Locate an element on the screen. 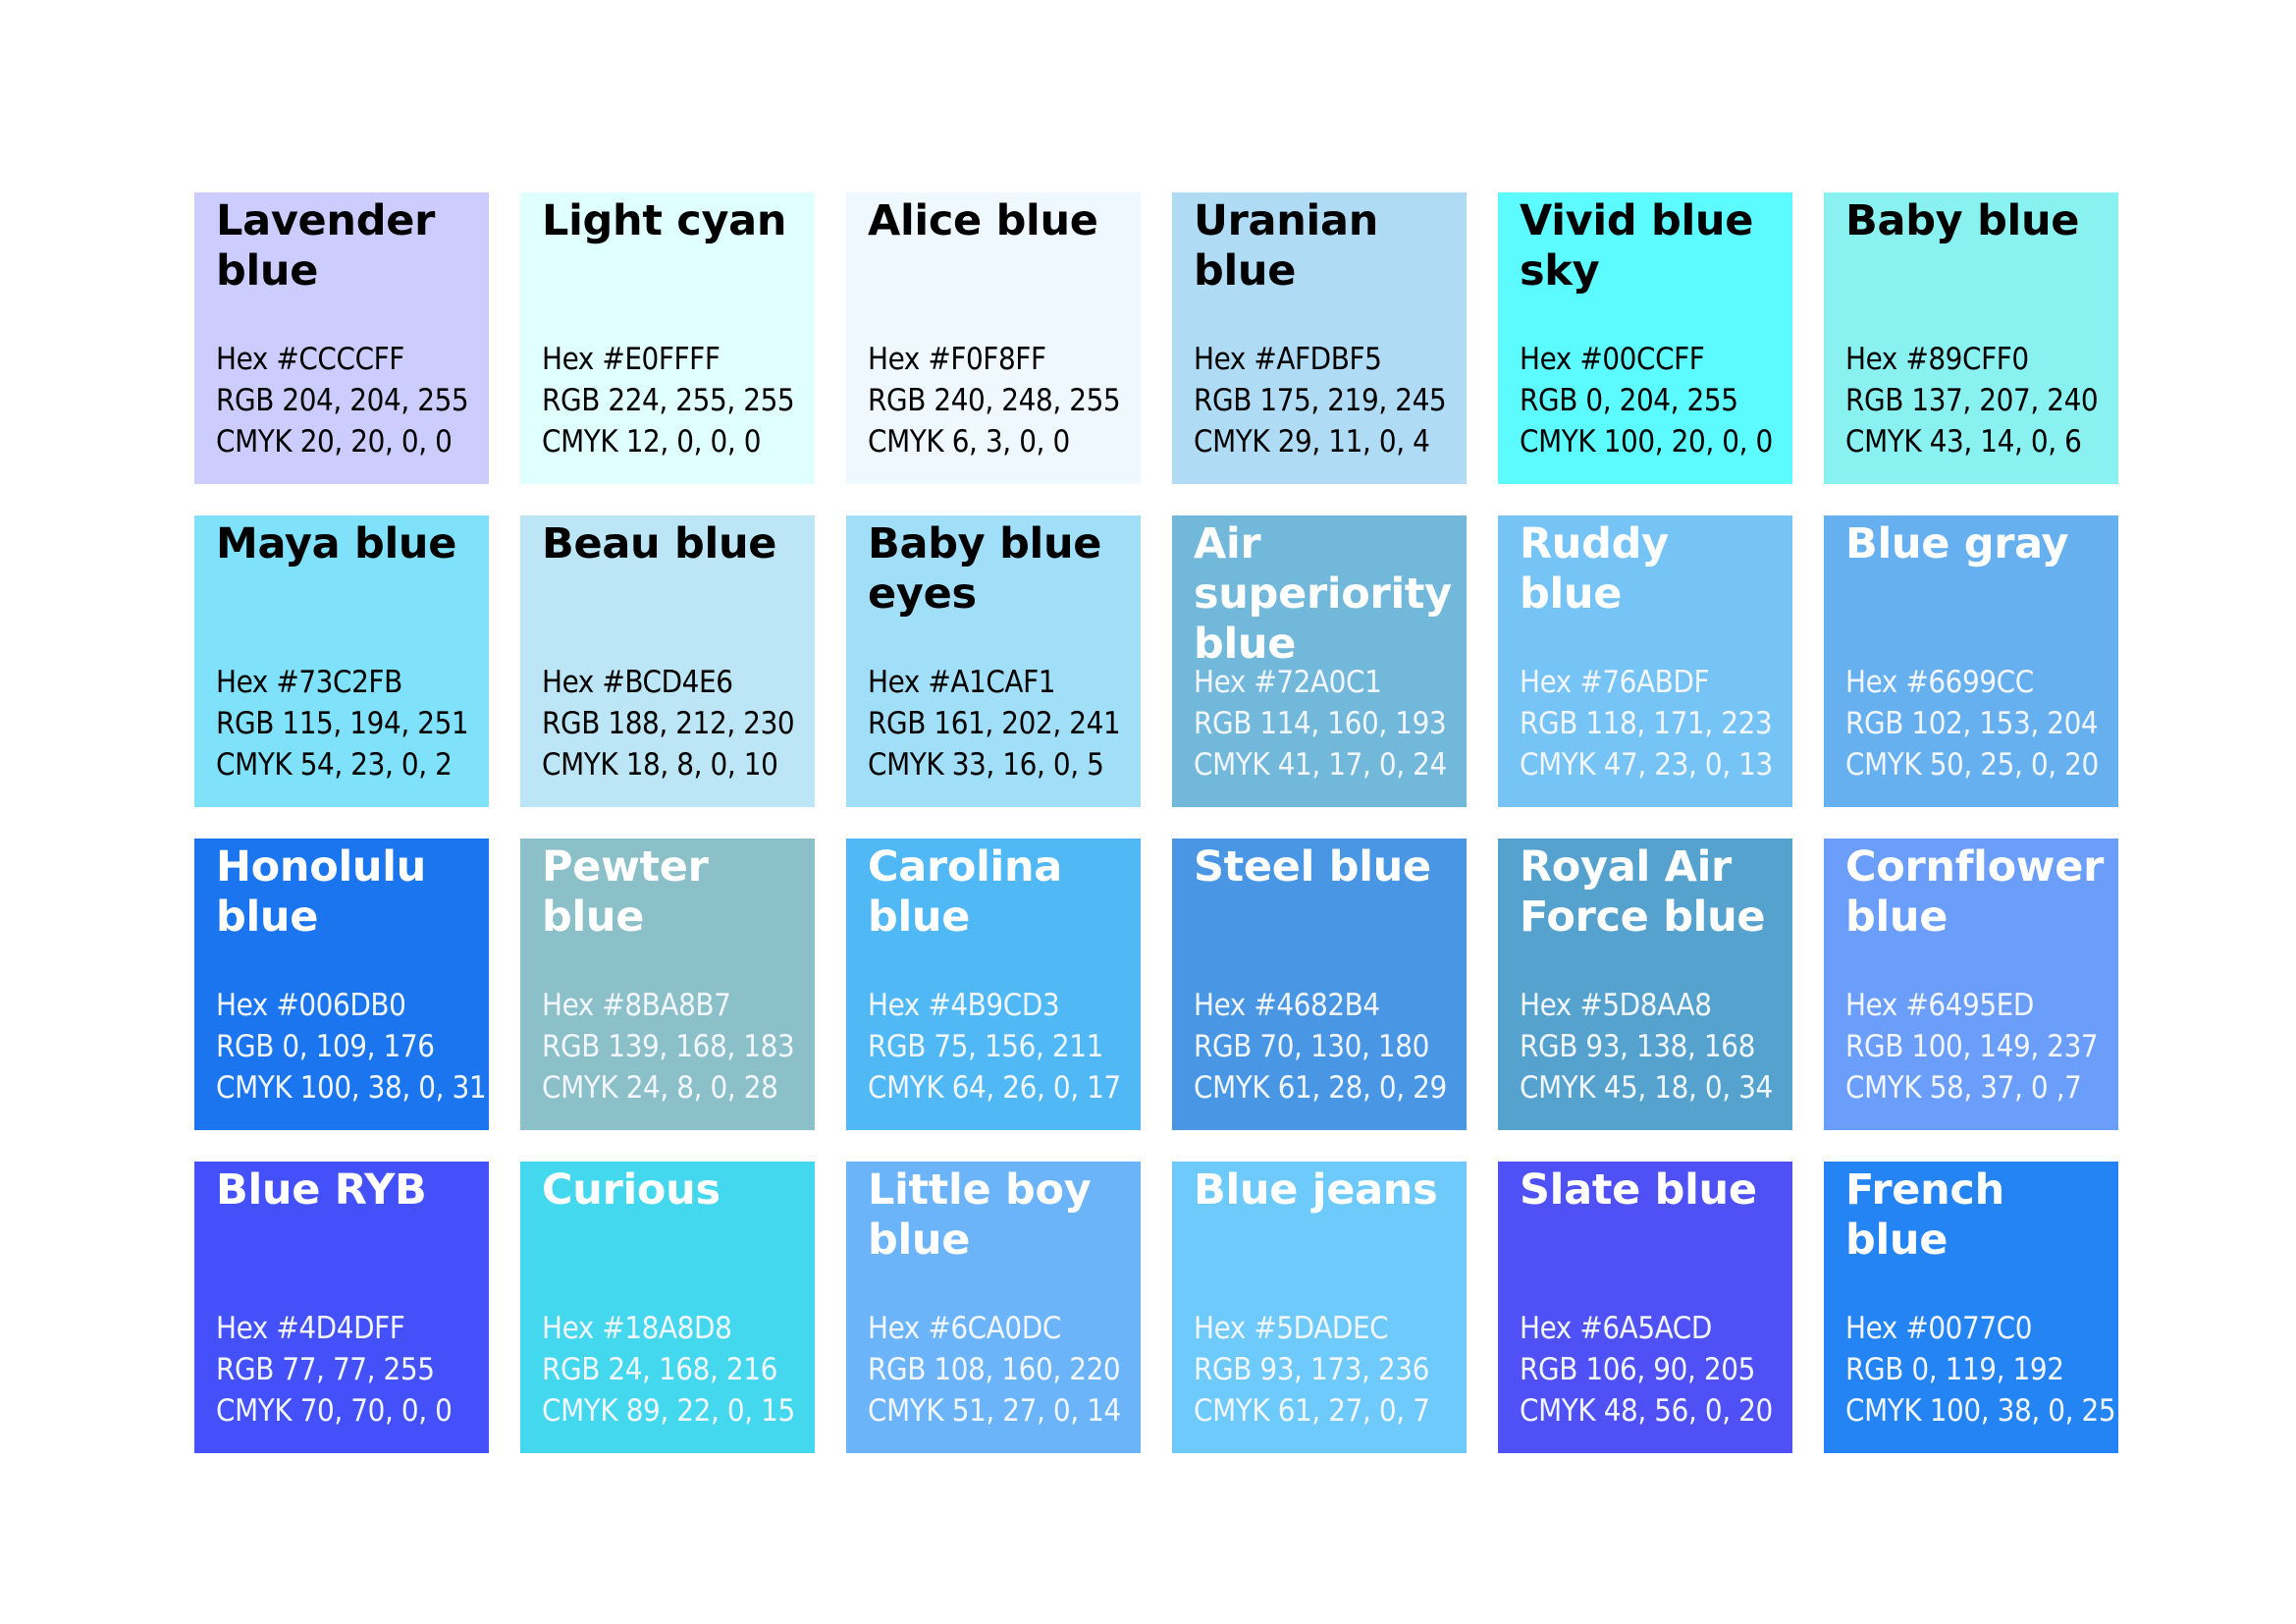 This screenshot has width=2296, height=1624. swatch-hex-value: Hex #CCCCFF is located at coordinates (310, 359).